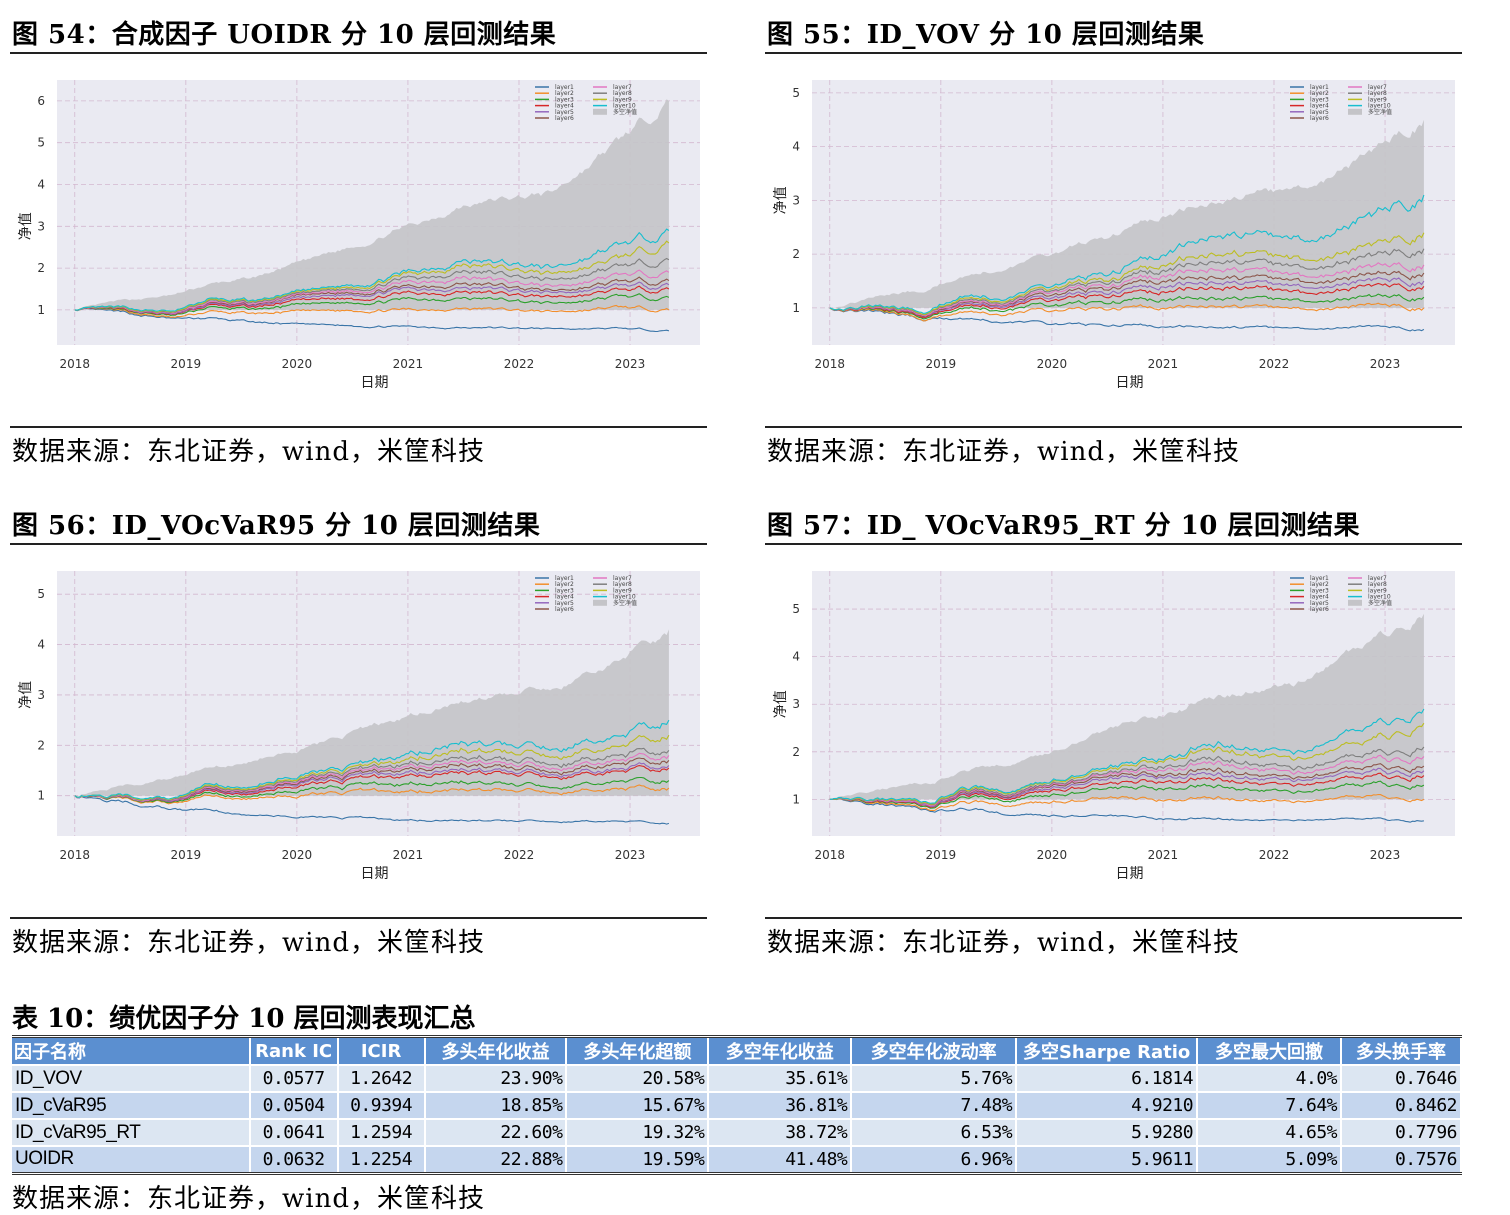  Describe the element at coordinates (1319, 584) in the screenshot. I see `legend-label: layer2` at that location.